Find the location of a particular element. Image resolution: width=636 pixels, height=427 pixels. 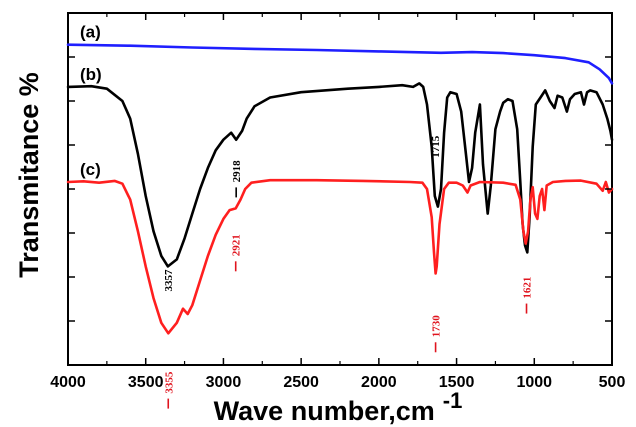

peak-annotation: 3357 is located at coordinates (169, 280).